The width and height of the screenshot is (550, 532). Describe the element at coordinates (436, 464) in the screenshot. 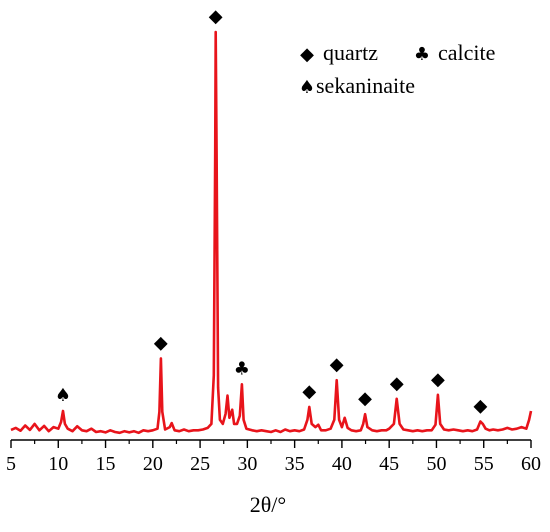

I see `x-tick-label: 50` at that location.